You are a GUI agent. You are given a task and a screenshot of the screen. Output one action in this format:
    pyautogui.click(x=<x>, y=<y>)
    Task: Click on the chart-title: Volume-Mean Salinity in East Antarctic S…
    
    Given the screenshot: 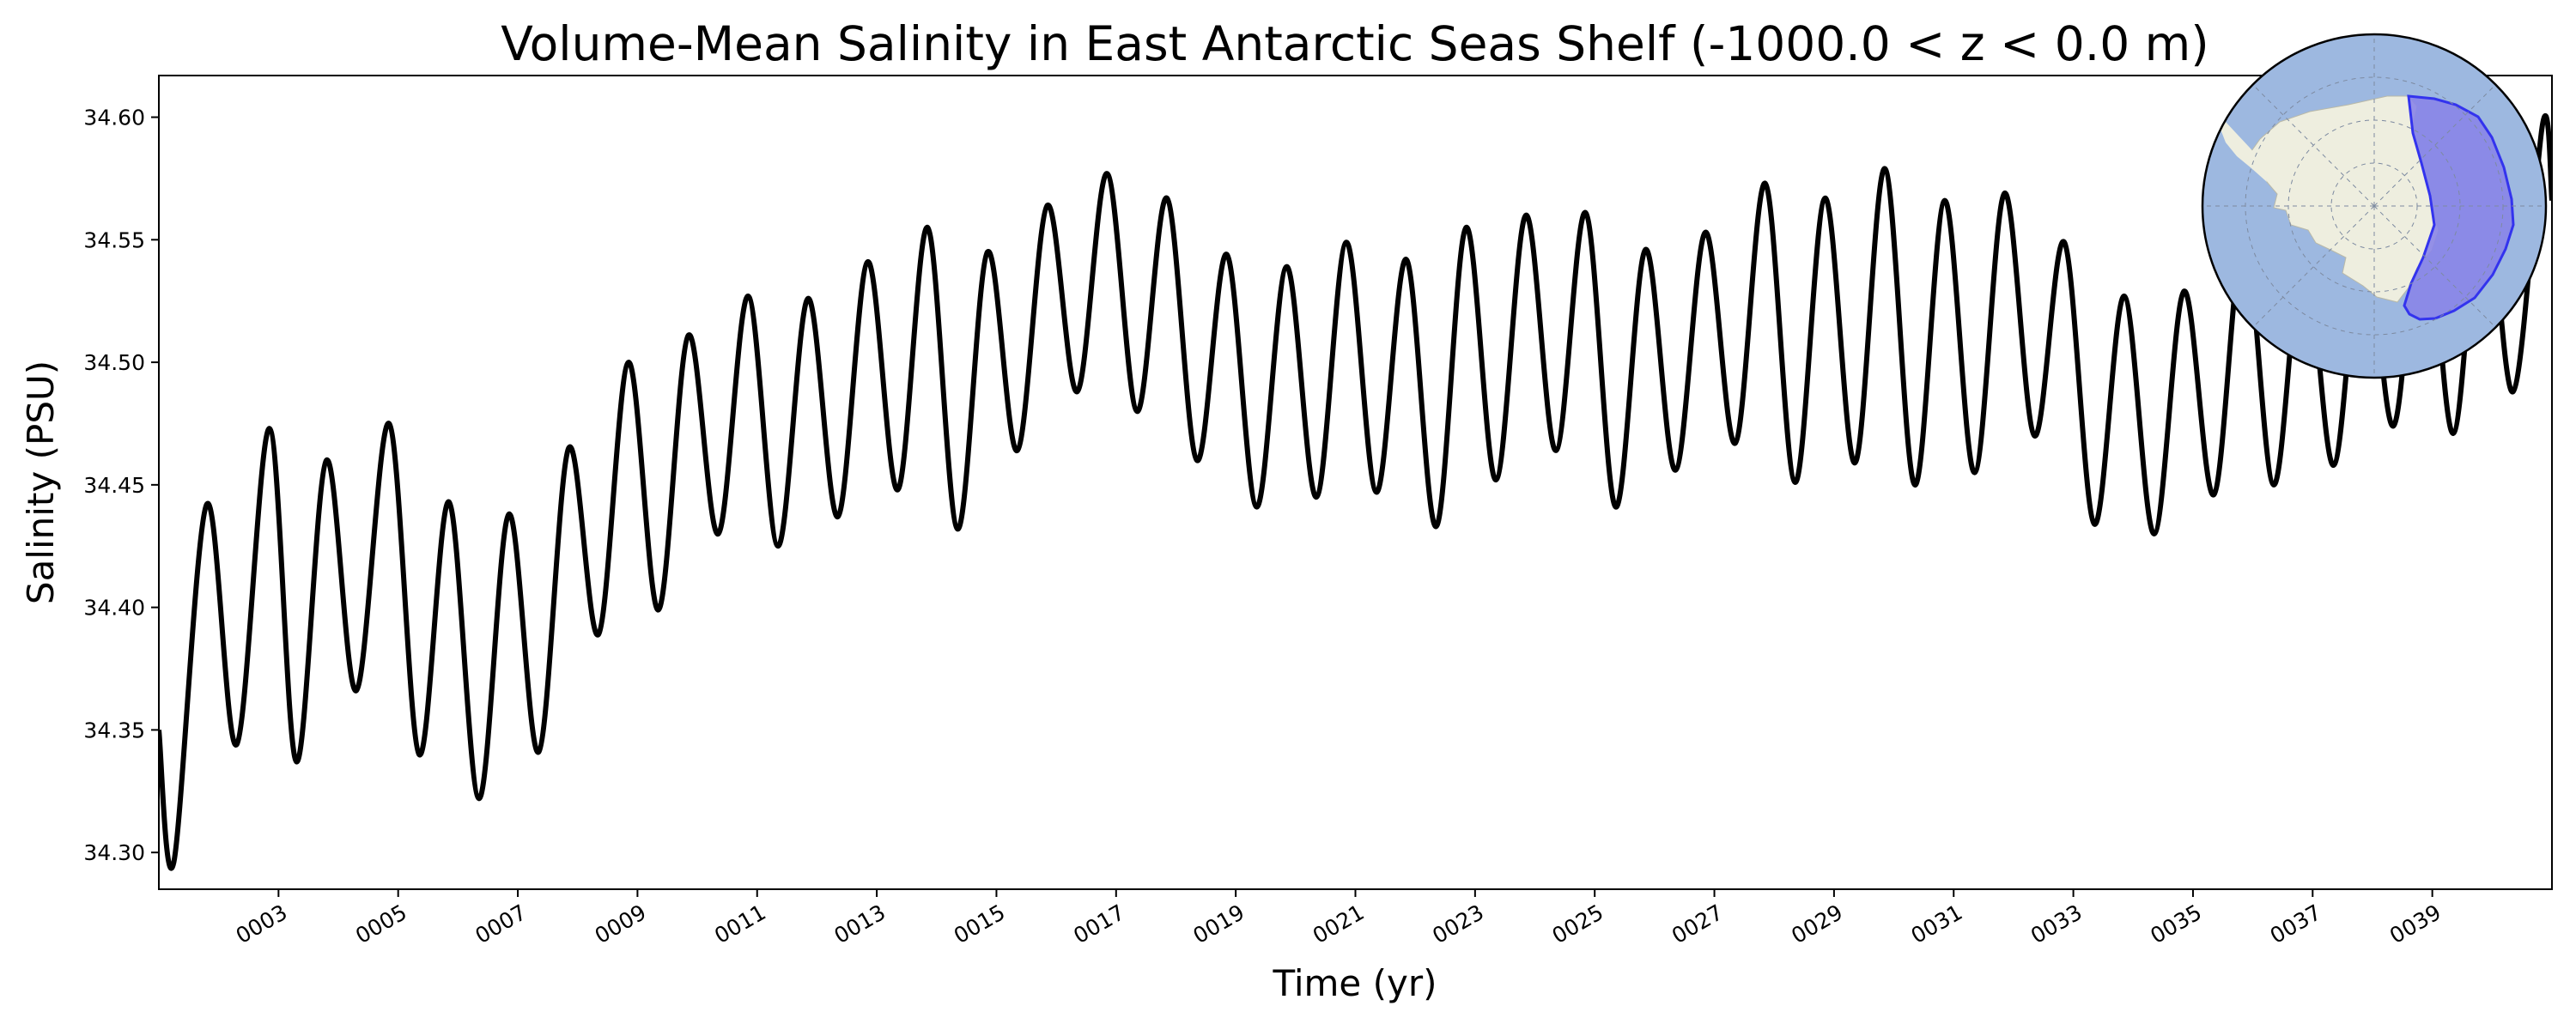 What is the action you would take?
    pyautogui.click(x=1354, y=43)
    